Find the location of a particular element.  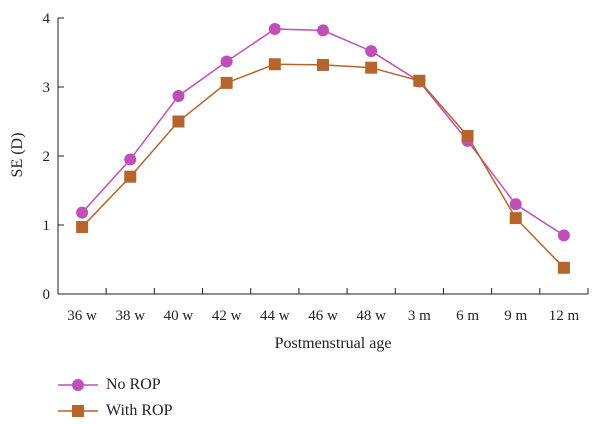

y-tick-label: 3 is located at coordinates (47, 88).